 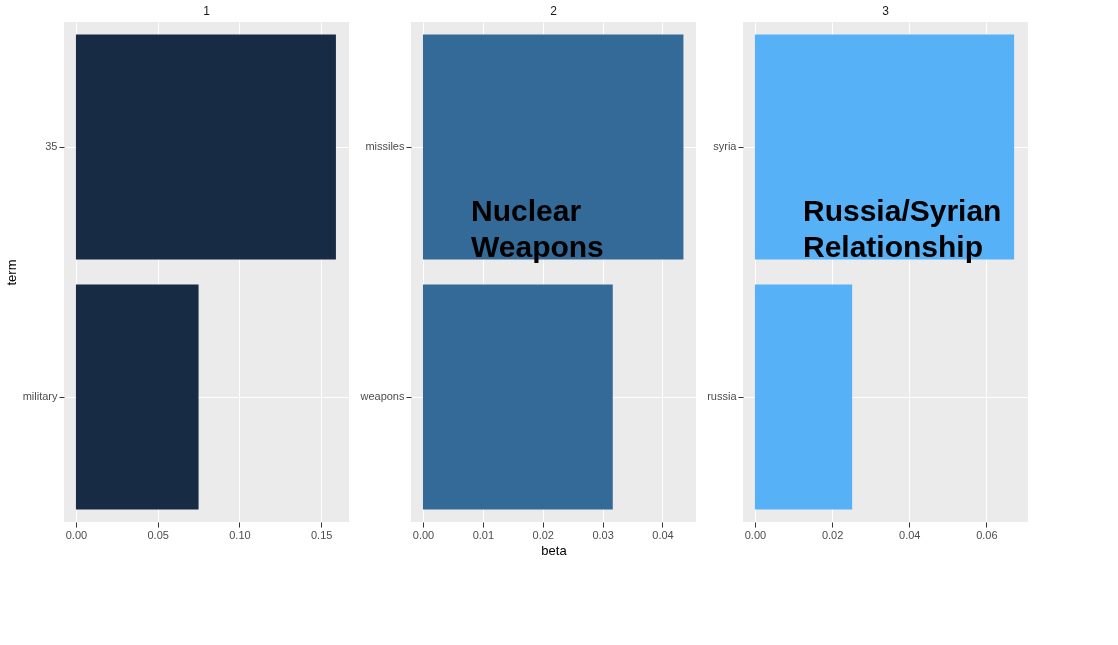 What do you see at coordinates (158, 534) in the screenshot?
I see `x-tick-label: 0.05` at bounding box center [158, 534].